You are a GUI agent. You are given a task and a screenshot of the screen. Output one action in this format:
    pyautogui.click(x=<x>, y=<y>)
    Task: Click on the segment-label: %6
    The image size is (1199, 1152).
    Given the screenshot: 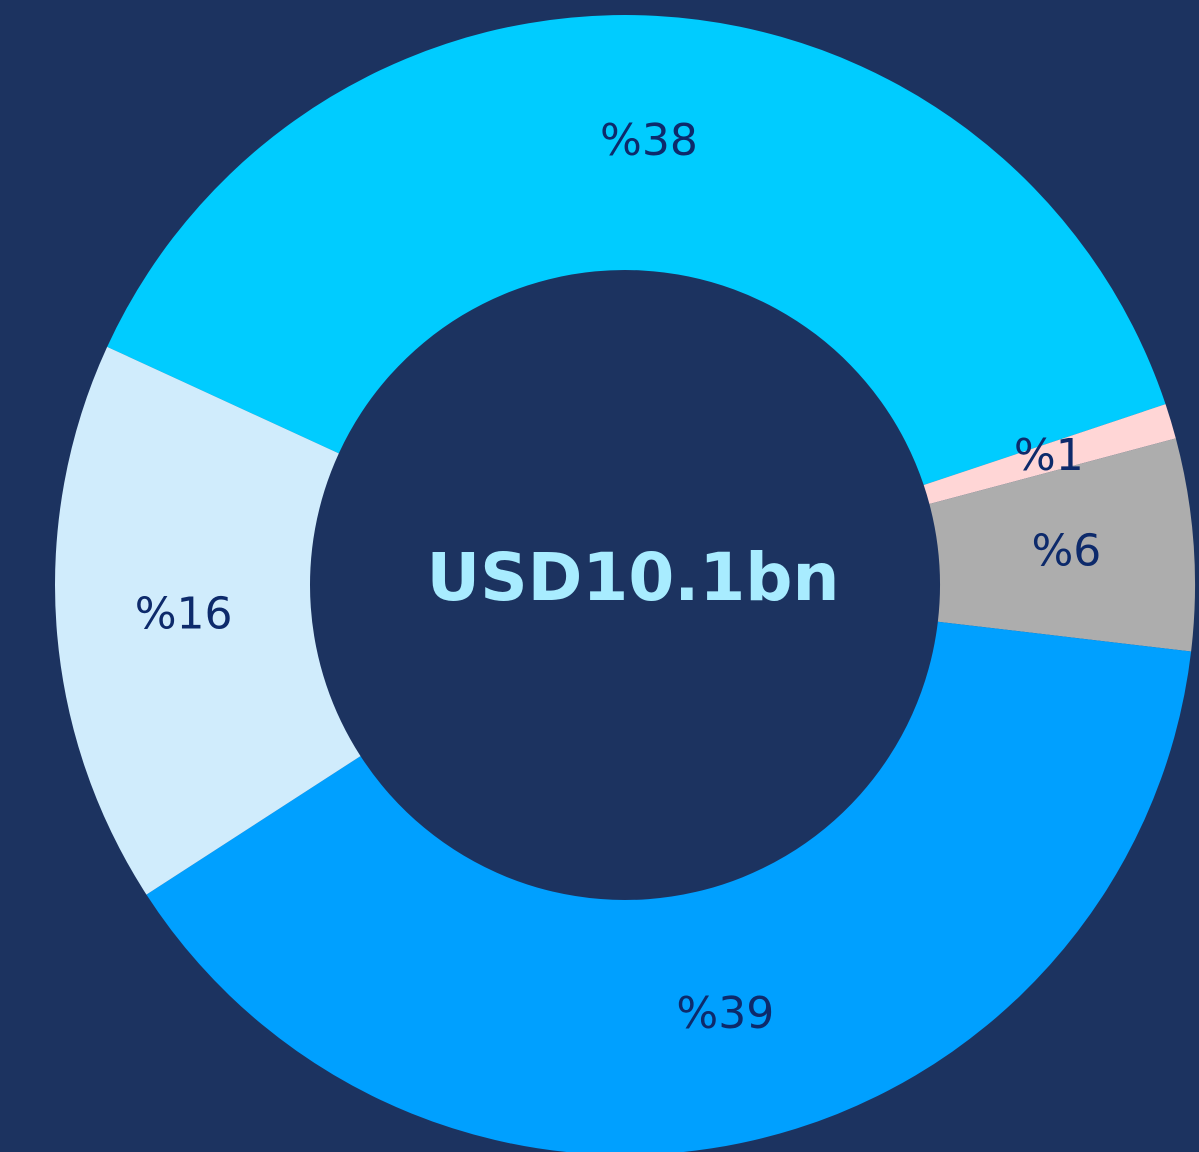 What is the action you would take?
    pyautogui.click(x=1066, y=550)
    